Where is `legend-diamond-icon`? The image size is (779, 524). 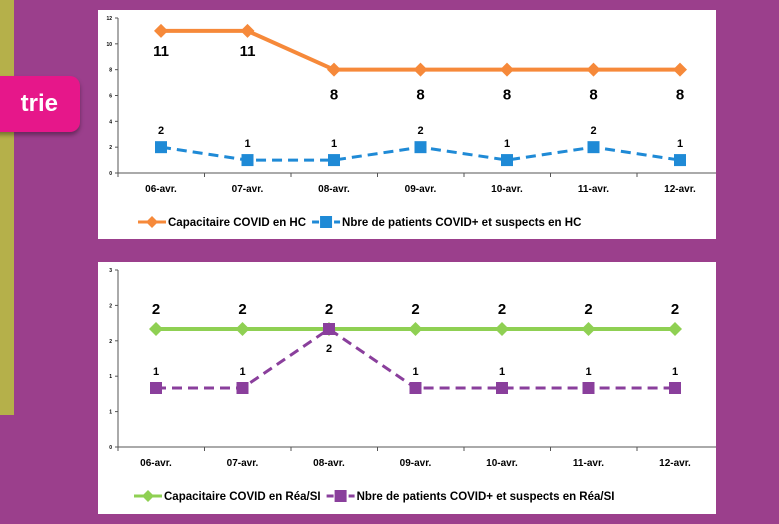 legend-diamond-icon is located at coordinates (148, 496).